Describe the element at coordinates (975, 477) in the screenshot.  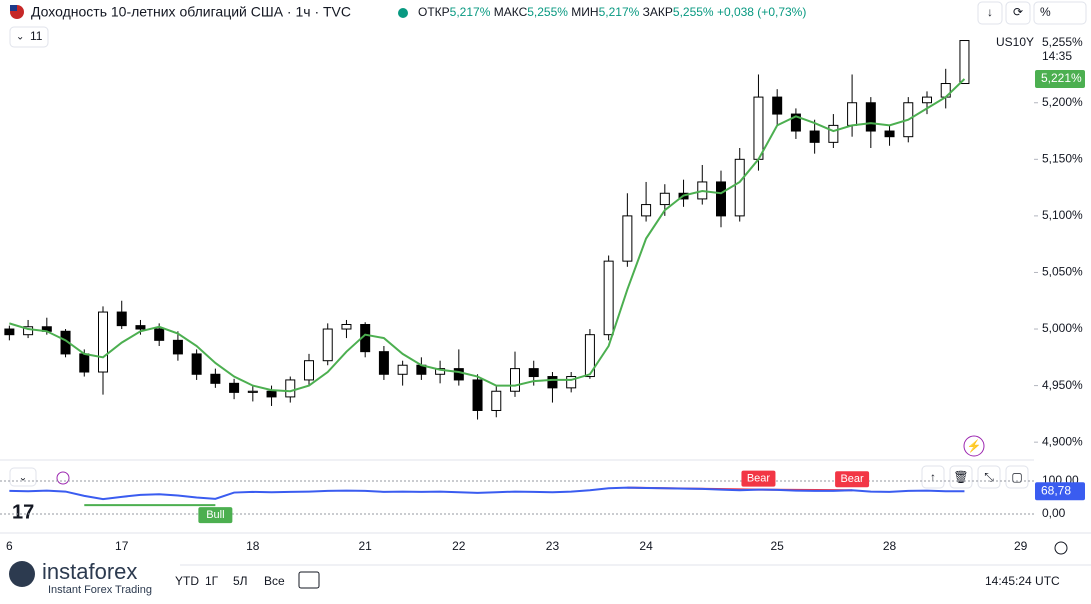
I see `pane-buttons: ↑ 🗑 ⤡ ▢` at that location.